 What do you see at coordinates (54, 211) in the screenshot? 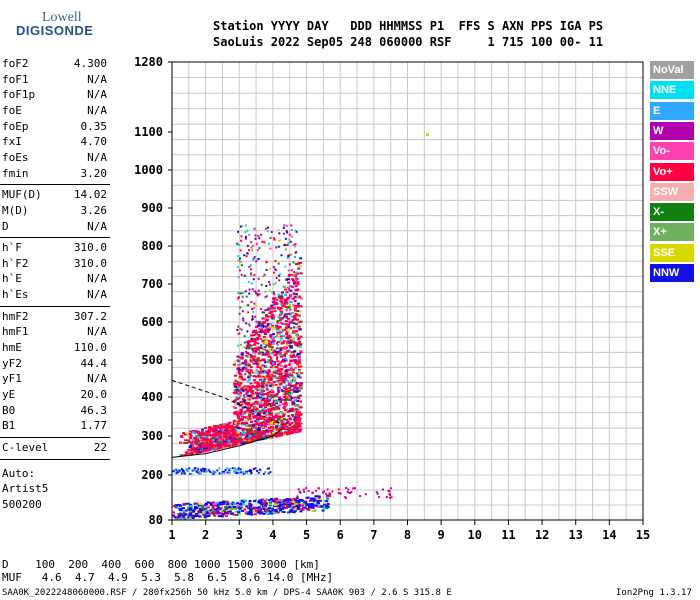
I see `param-row: M(D) 3.26` at bounding box center [54, 211].